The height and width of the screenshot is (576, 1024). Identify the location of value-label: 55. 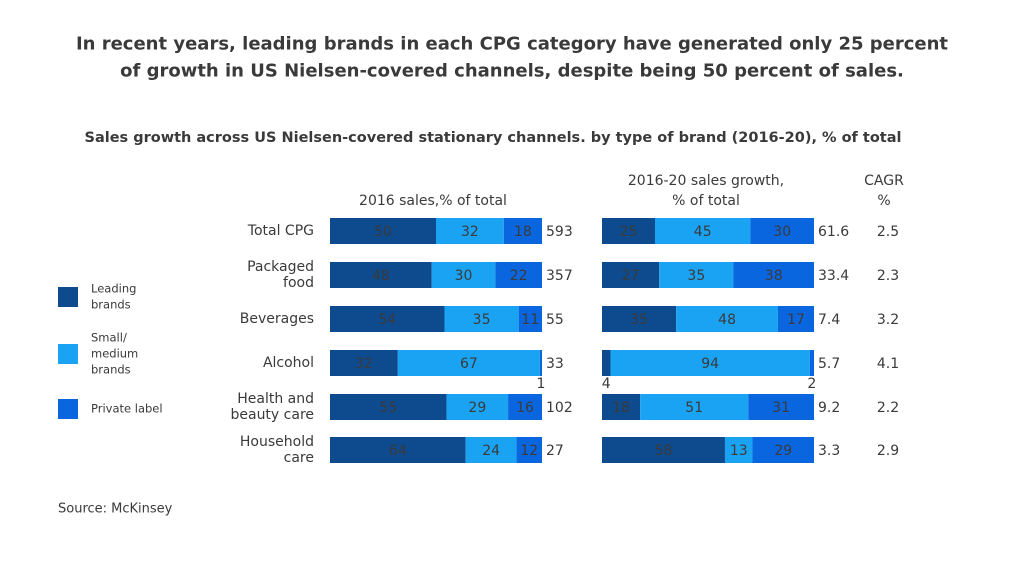
(388, 408).